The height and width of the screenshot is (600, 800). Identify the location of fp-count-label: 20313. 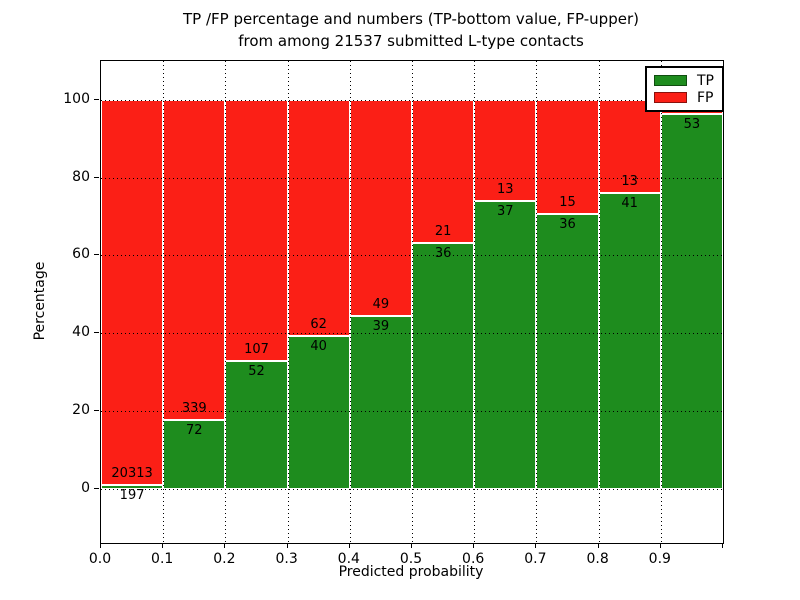
(132, 473).